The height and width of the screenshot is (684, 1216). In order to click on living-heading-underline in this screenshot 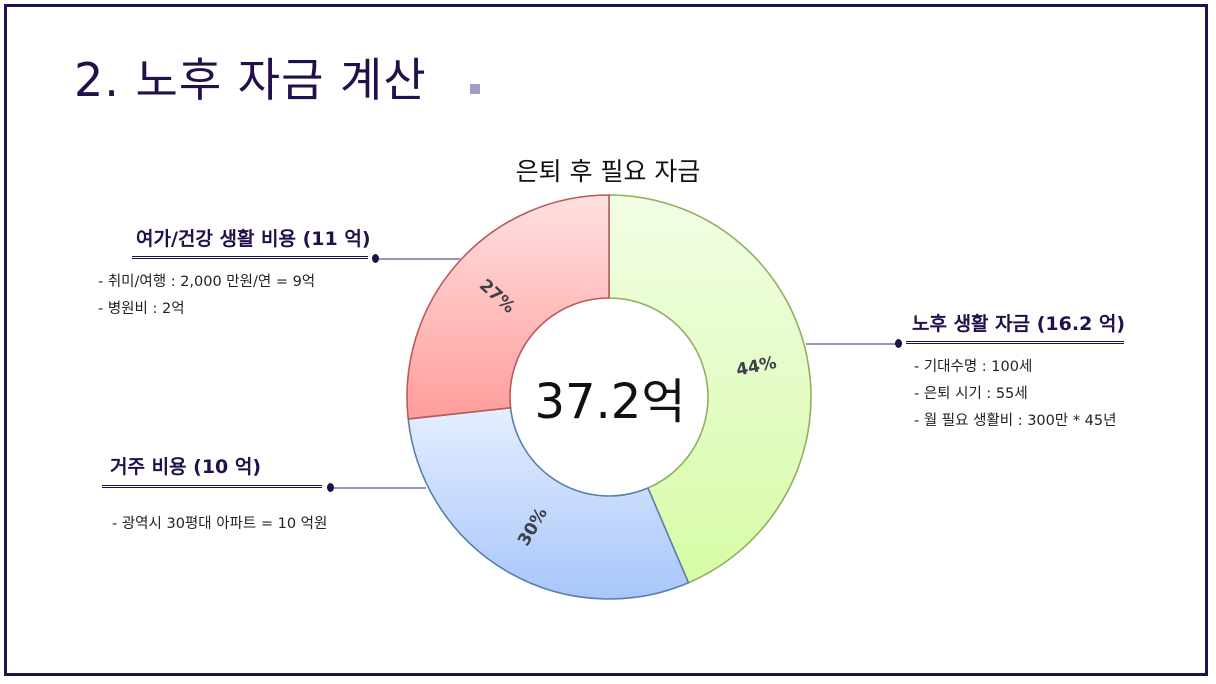, I will do `click(1015, 342)`.